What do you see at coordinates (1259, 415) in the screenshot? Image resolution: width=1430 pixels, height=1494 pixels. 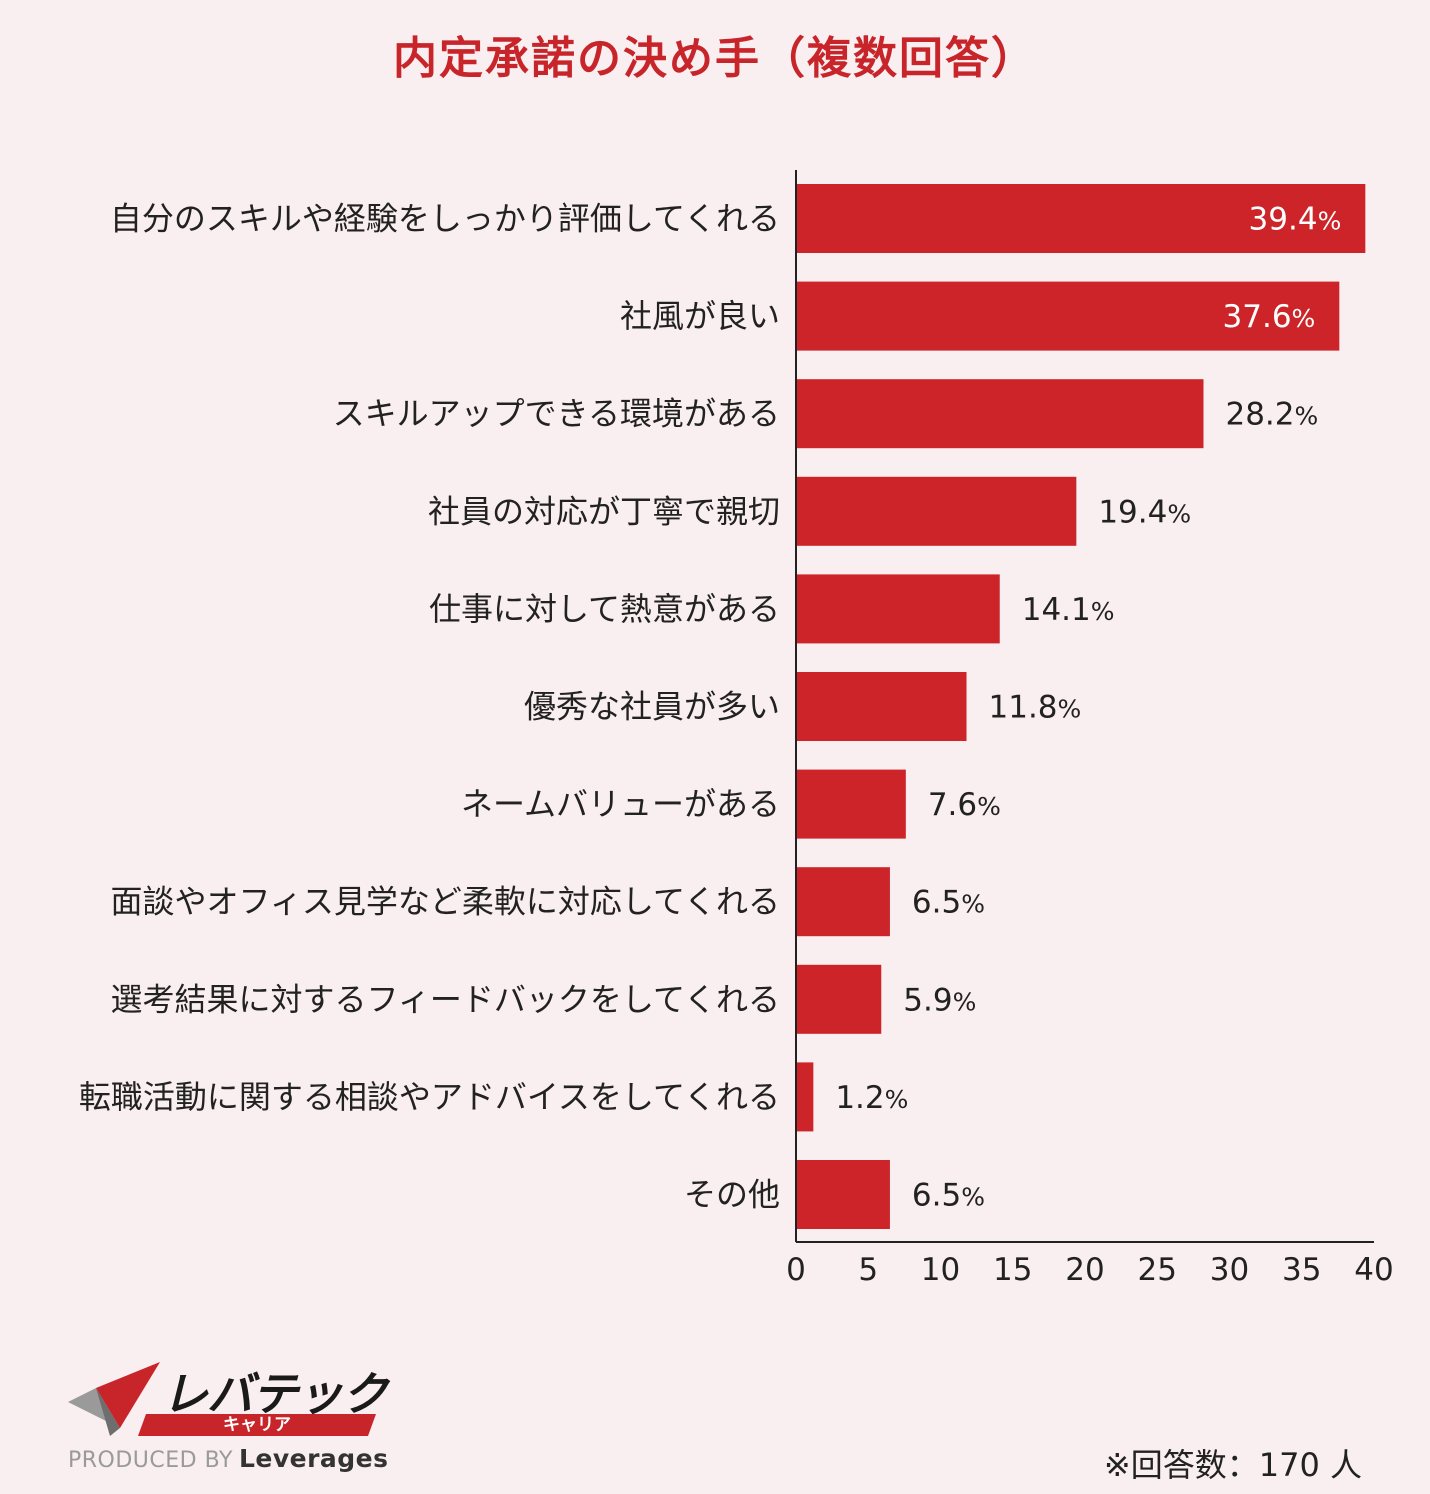 I see `value-number-2: 28.2` at bounding box center [1259, 415].